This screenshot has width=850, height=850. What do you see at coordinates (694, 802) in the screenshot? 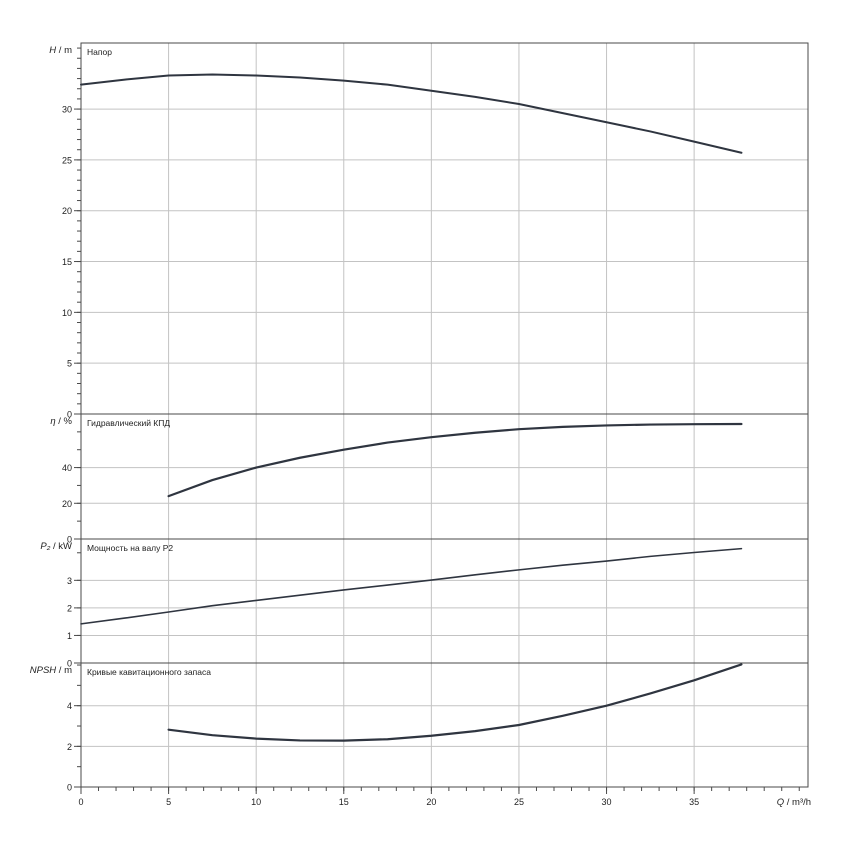
I see `x-tick-label: 35` at bounding box center [694, 802].